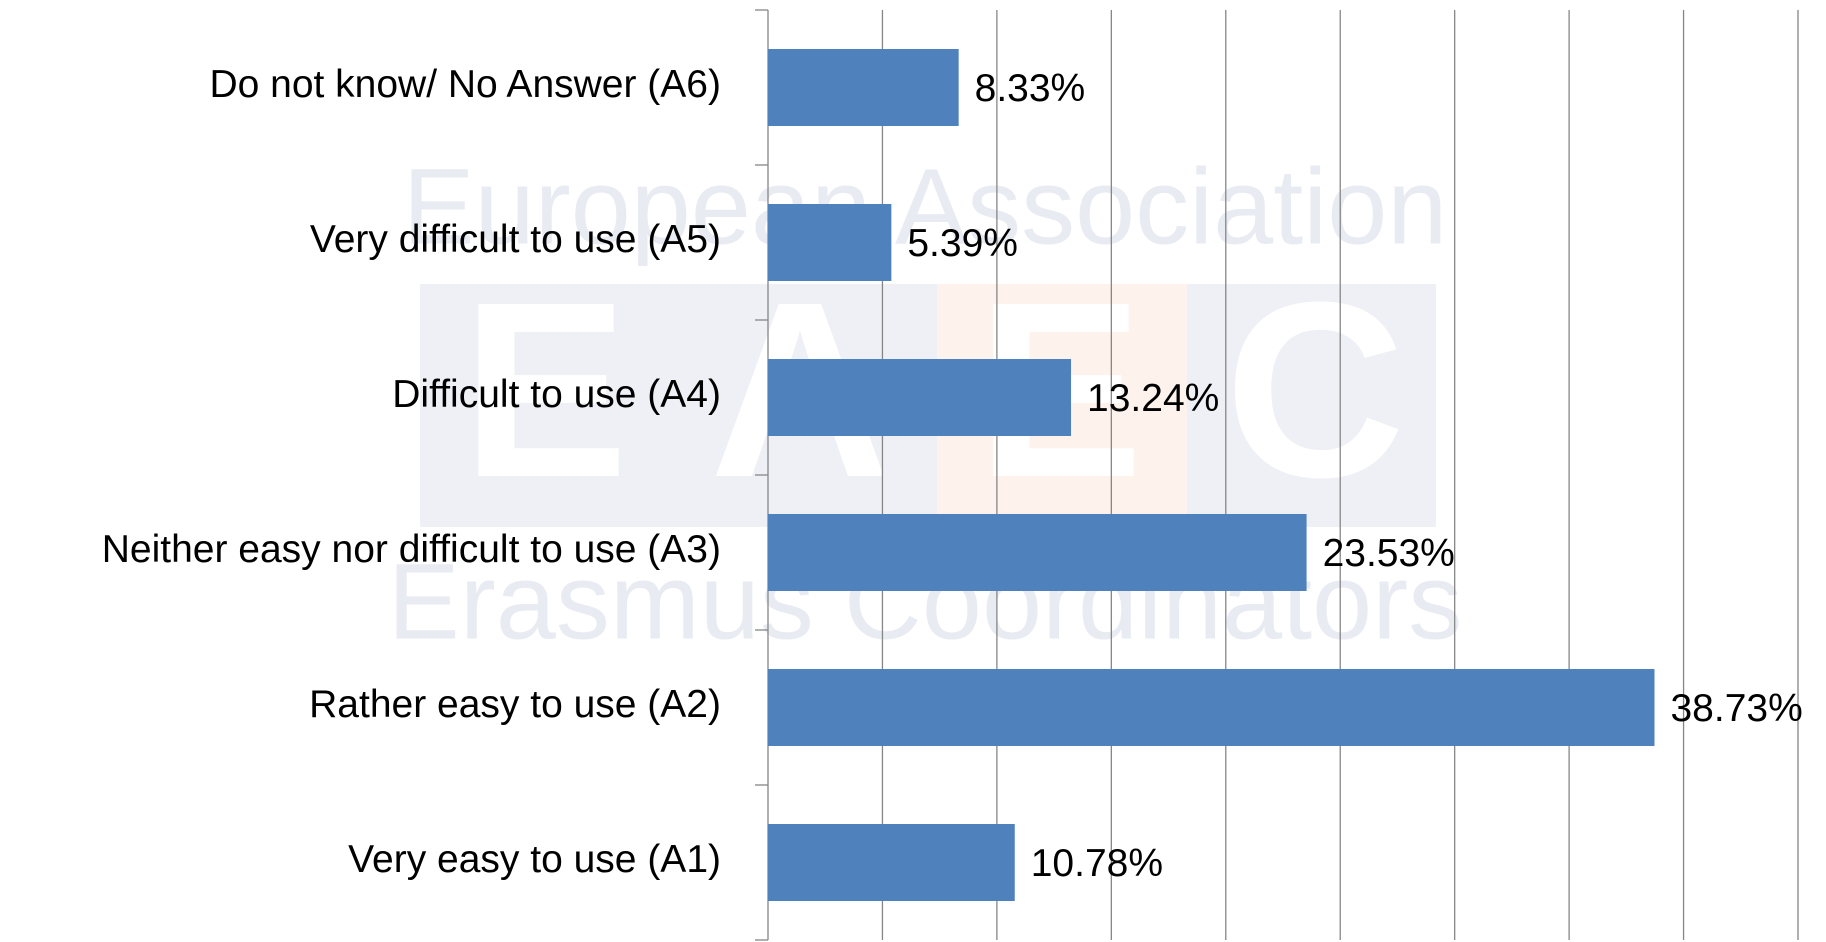  I want to click on value-label: 13.24%, so click(1153, 398).